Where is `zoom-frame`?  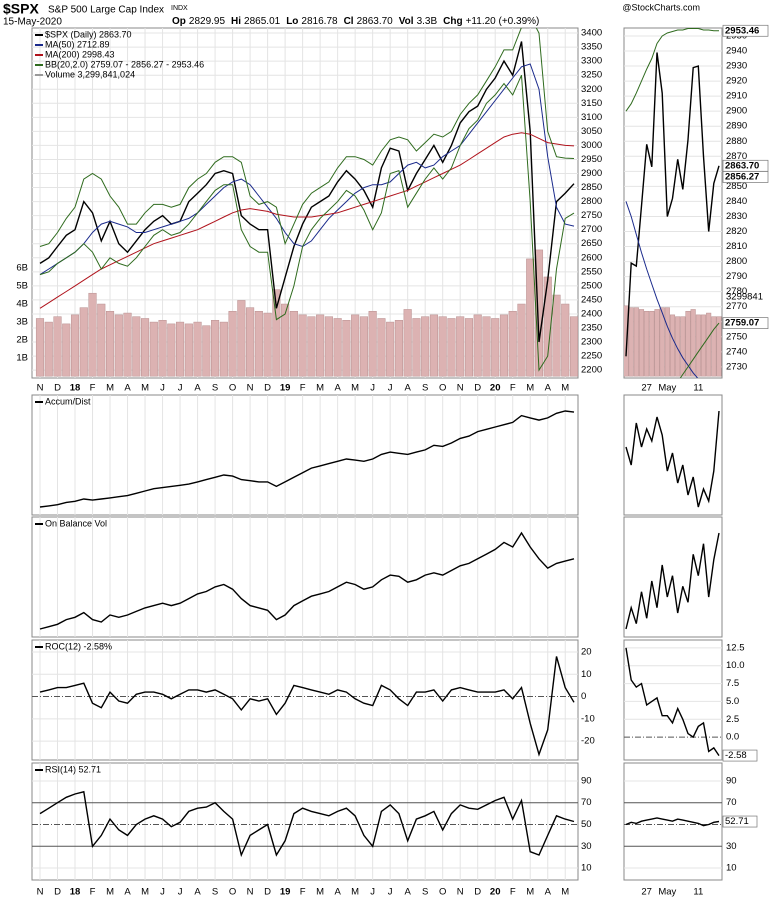 zoom-frame is located at coordinates (673, 203).